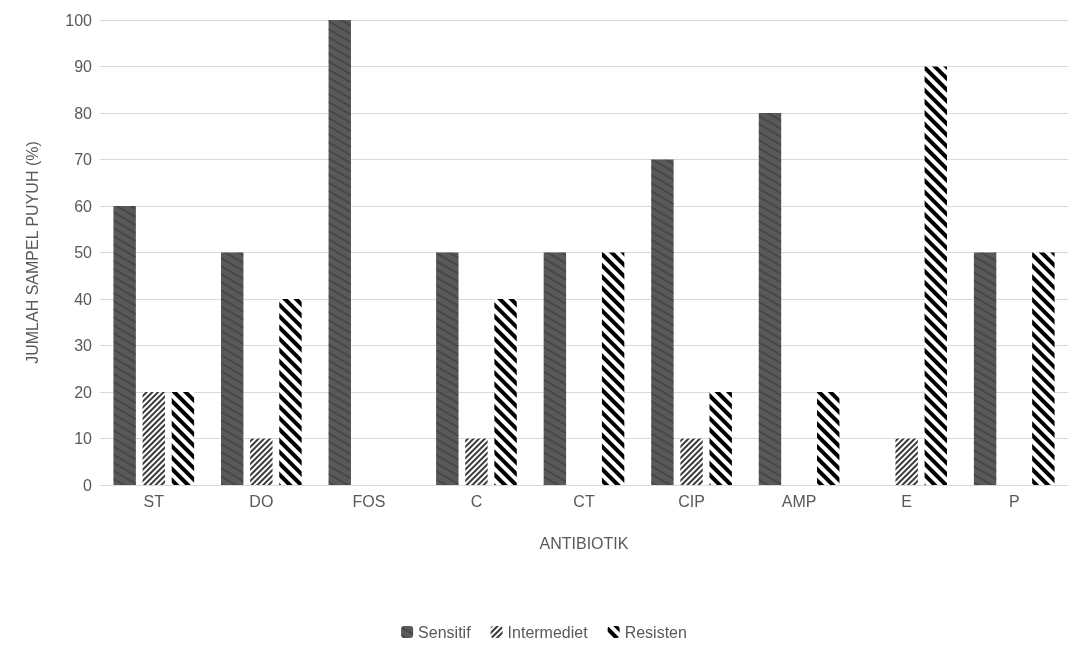 Image resolution: width=1088 pixels, height=655 pixels. What do you see at coordinates (906, 501) in the screenshot?
I see `x-tick-label: E` at bounding box center [906, 501].